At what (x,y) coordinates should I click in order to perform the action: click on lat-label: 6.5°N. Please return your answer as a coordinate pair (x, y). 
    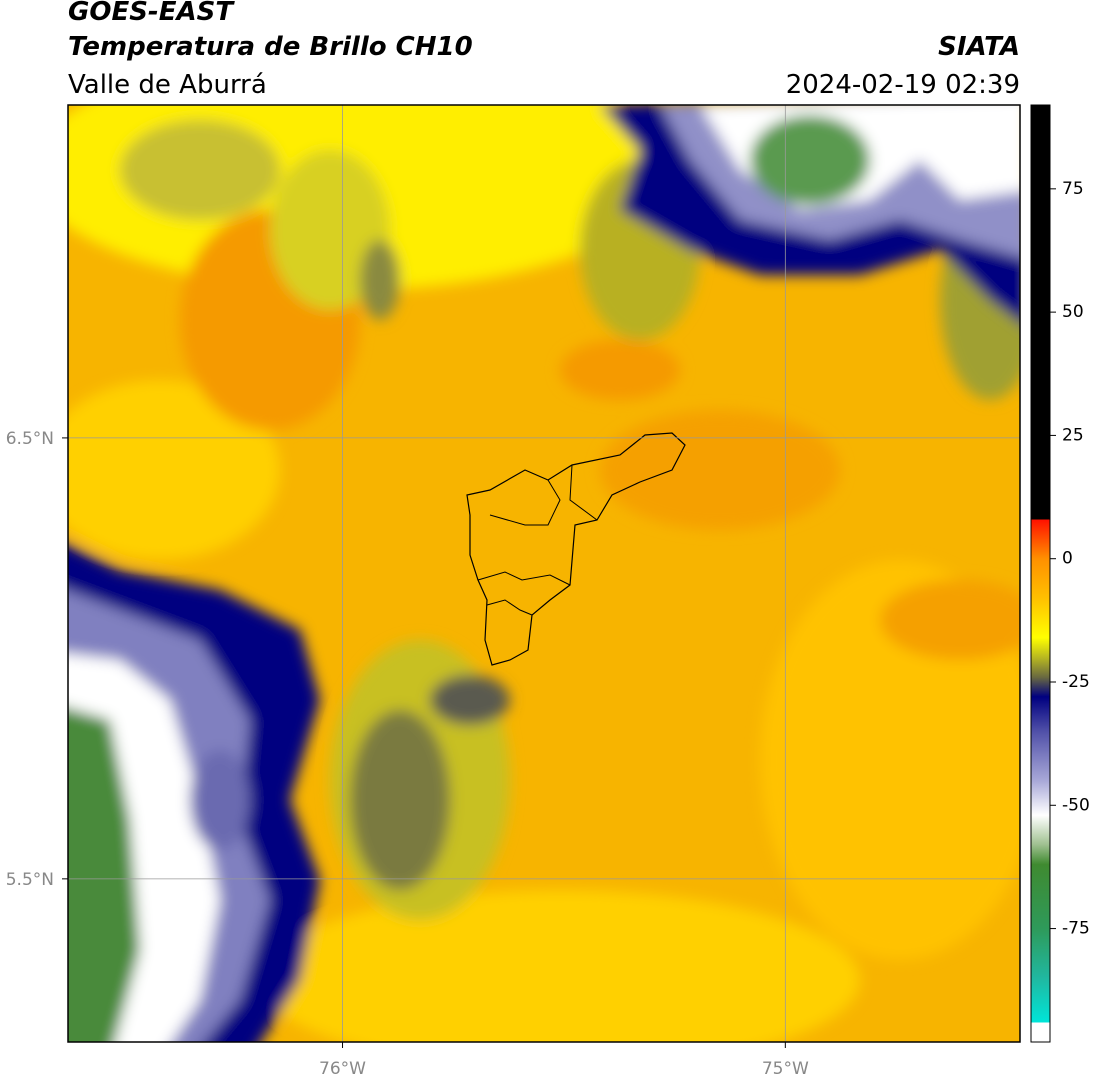
    Looking at the image, I should click on (30, 439).